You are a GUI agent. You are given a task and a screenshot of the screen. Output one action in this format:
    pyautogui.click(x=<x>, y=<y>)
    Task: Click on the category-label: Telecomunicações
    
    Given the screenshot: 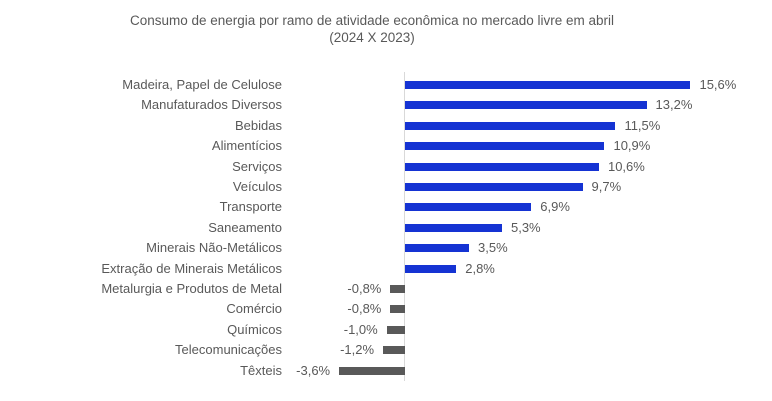 What is the action you would take?
    pyautogui.click(x=228, y=350)
    